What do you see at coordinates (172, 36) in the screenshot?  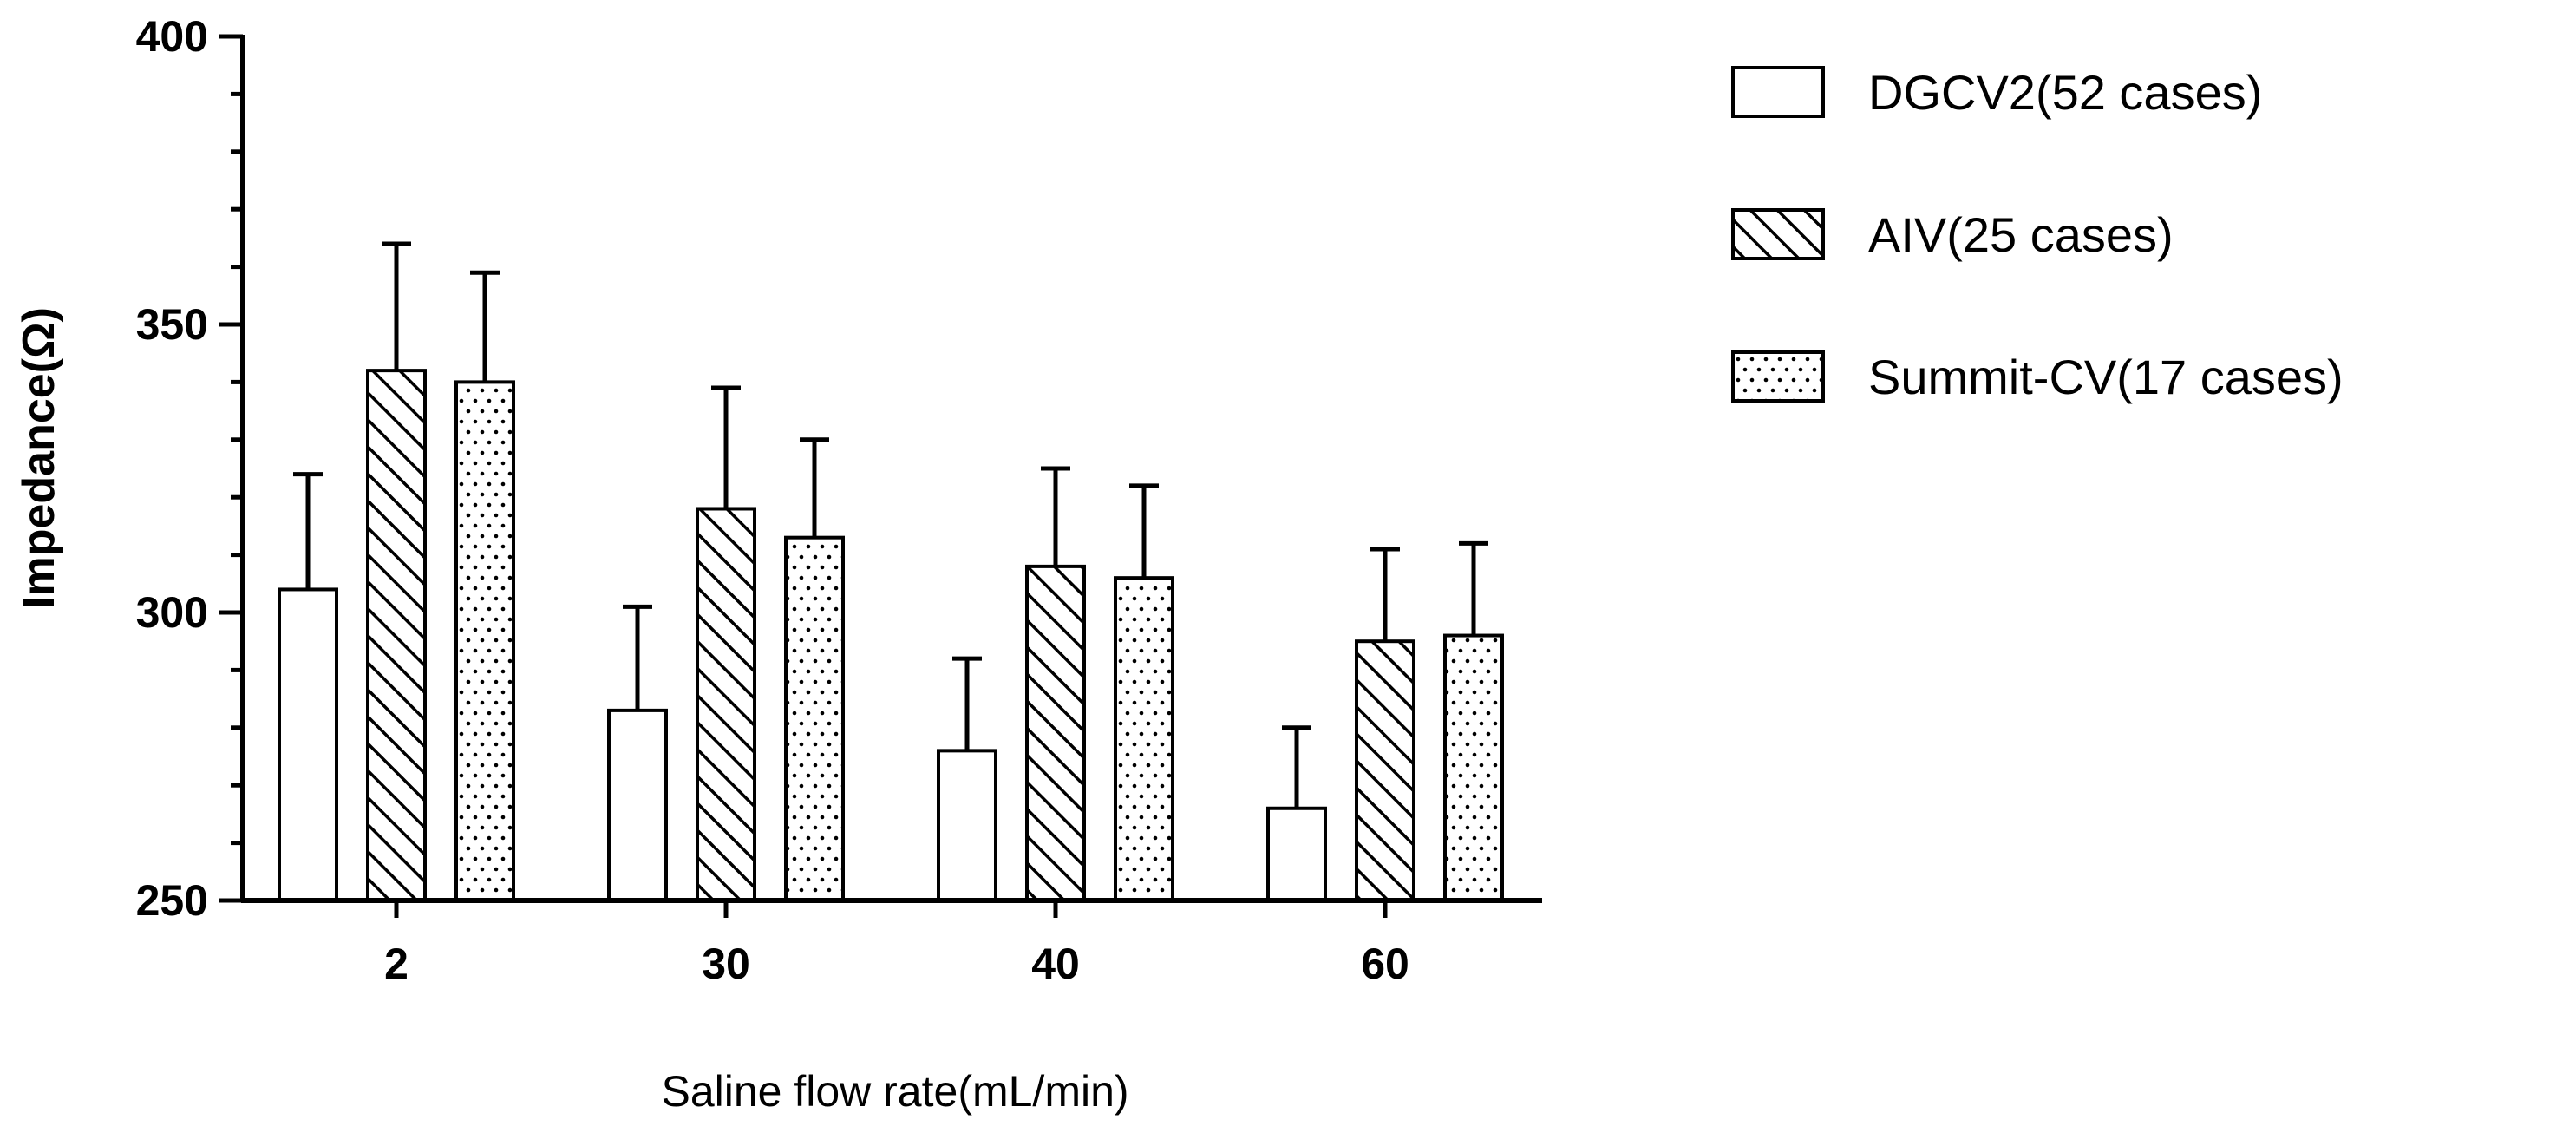 I see `y-tick-label: 400` at bounding box center [172, 36].